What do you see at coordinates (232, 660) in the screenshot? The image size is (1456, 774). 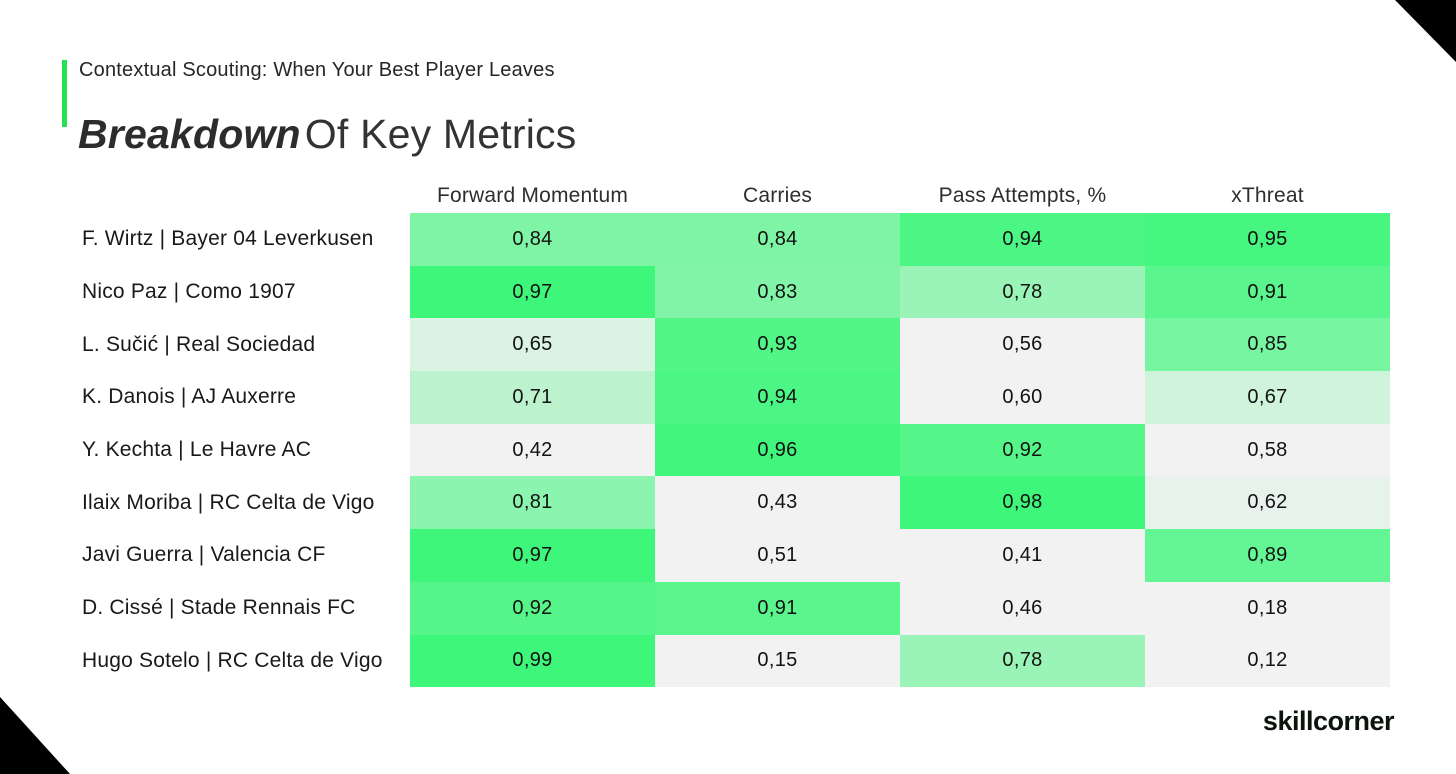 I see `player-label: Hugo Sotelo | RC Celta de Vigo` at bounding box center [232, 660].